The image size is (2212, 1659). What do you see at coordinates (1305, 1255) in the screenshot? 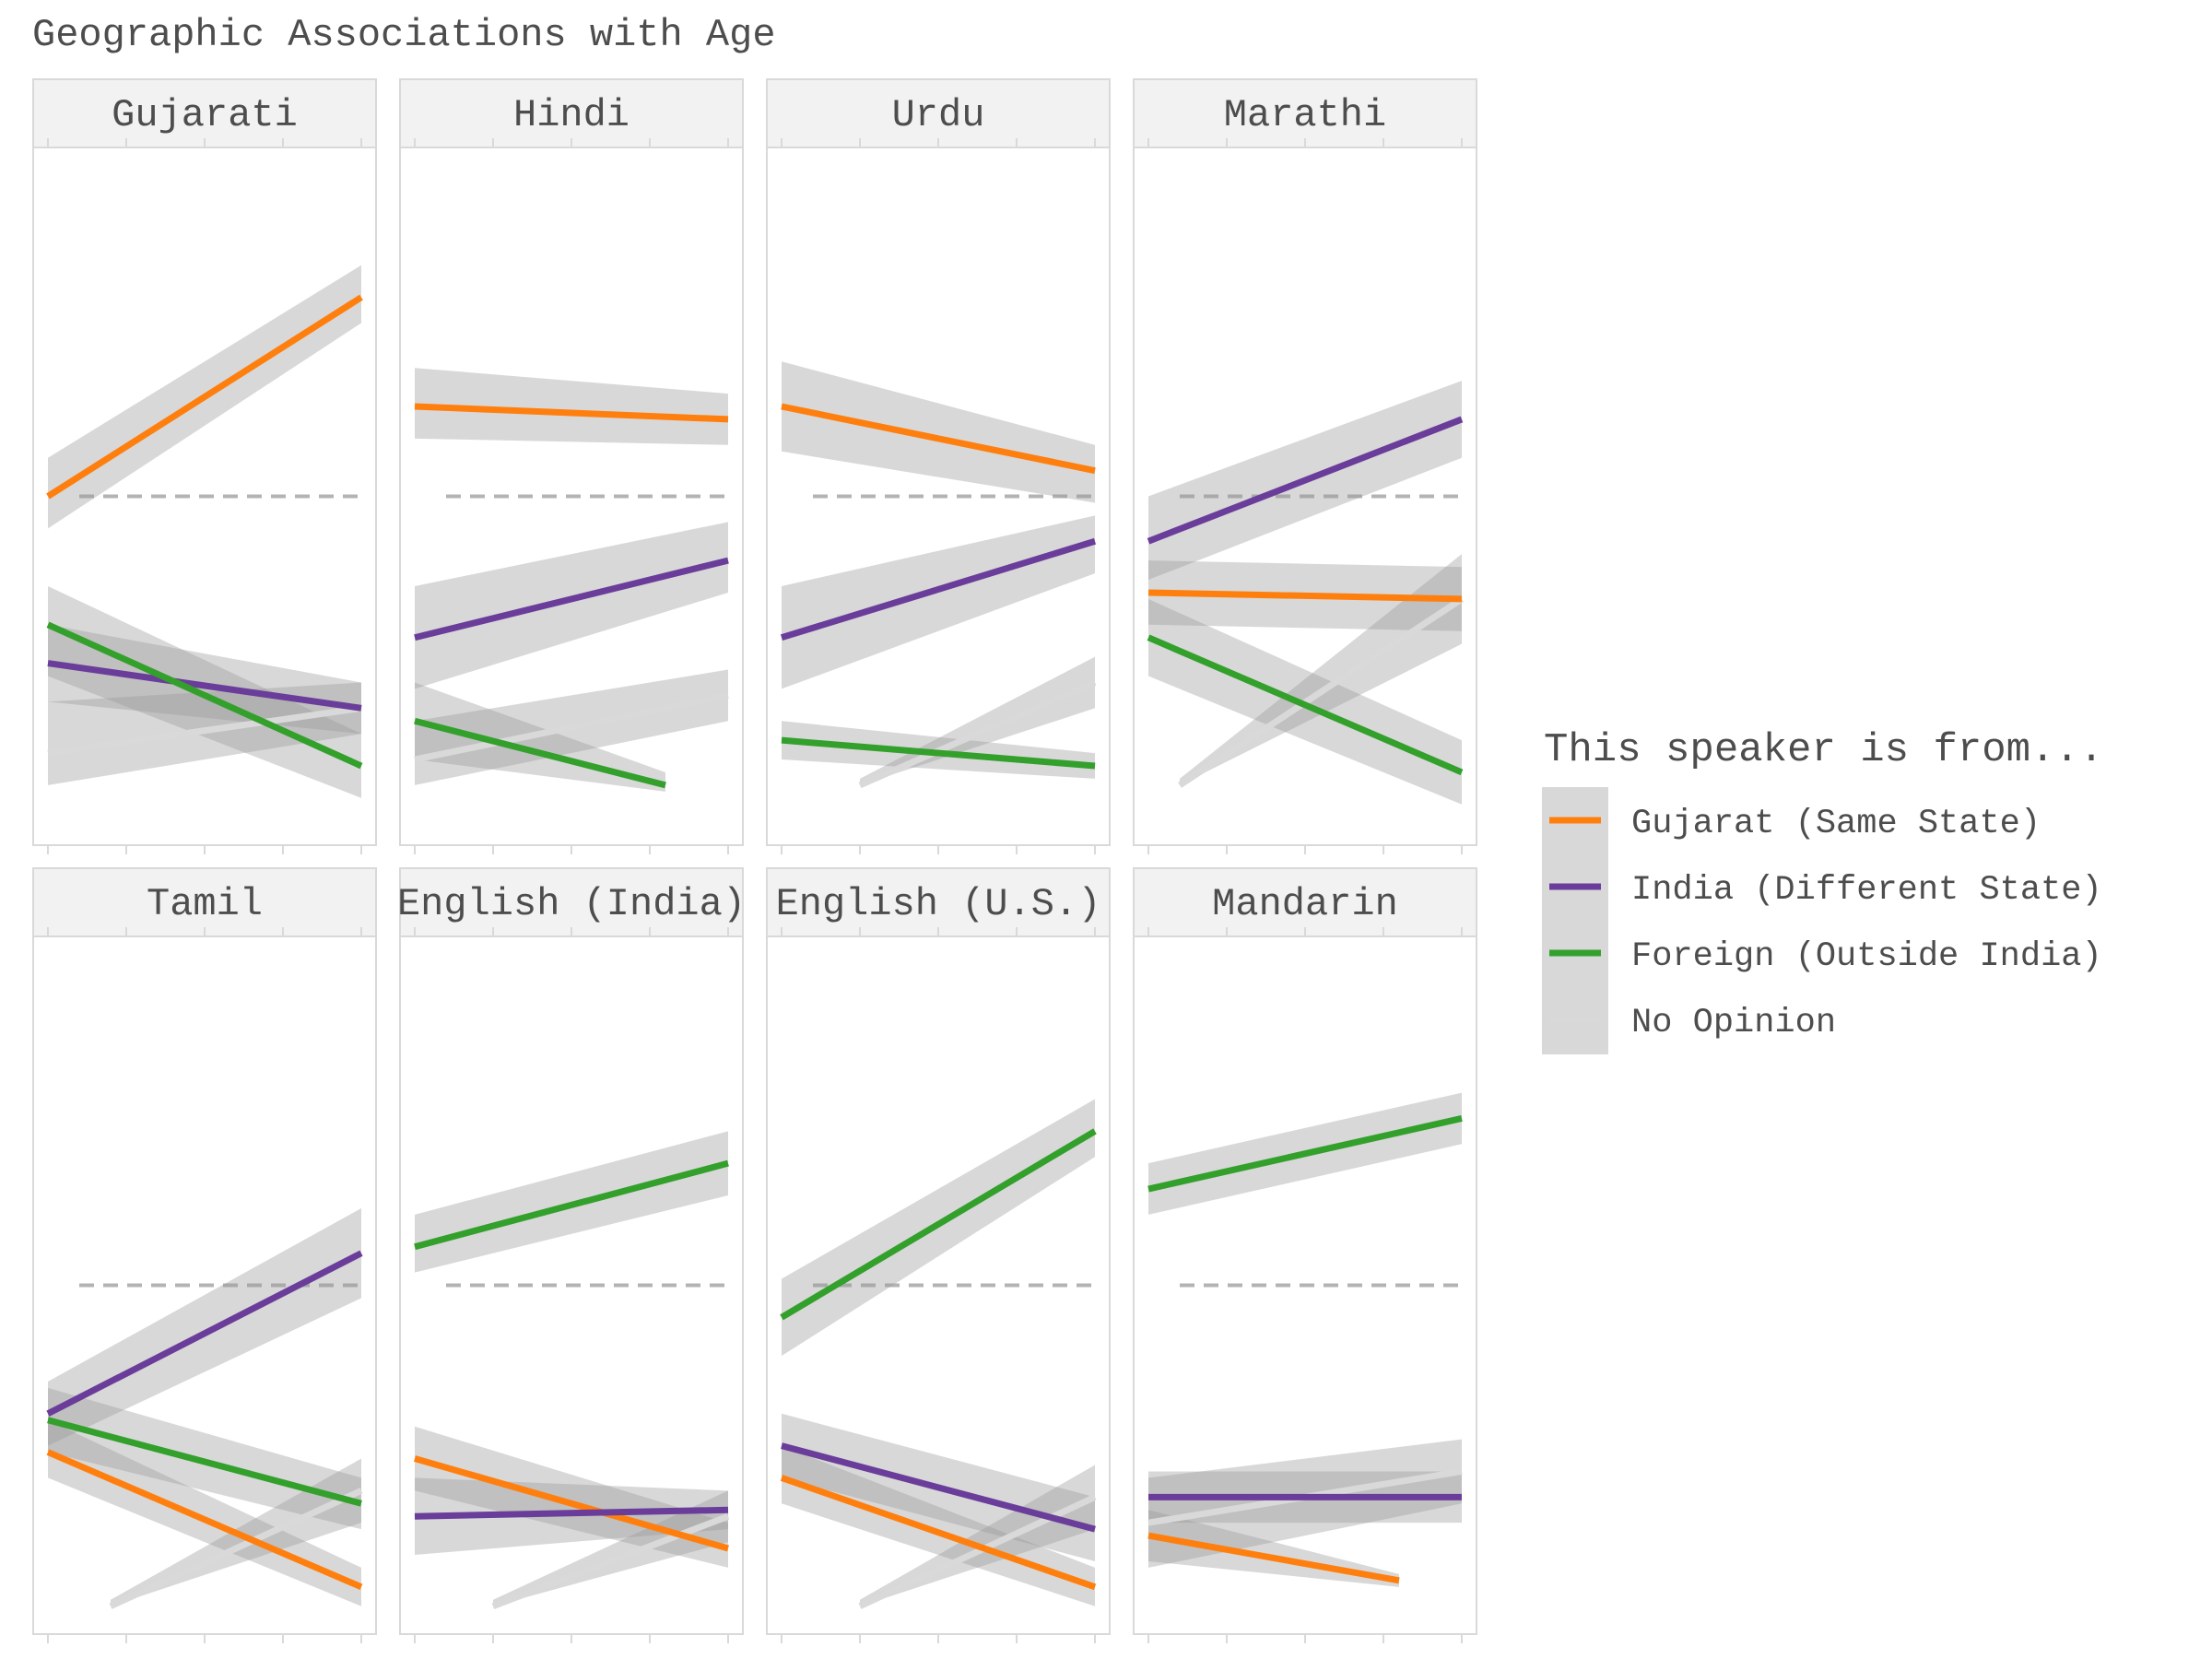
I see `panel-mandarin: Mandarin` at bounding box center [1305, 1255].